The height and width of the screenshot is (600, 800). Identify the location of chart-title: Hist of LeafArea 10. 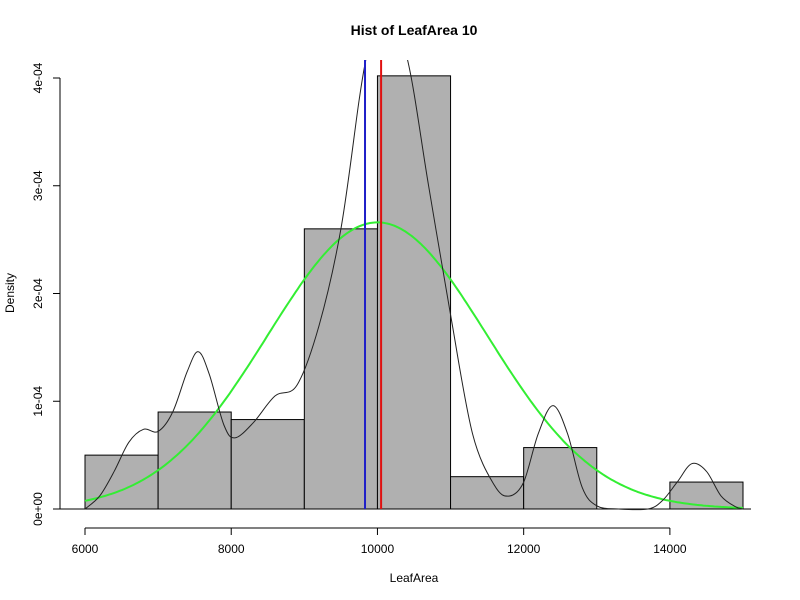
(414, 30).